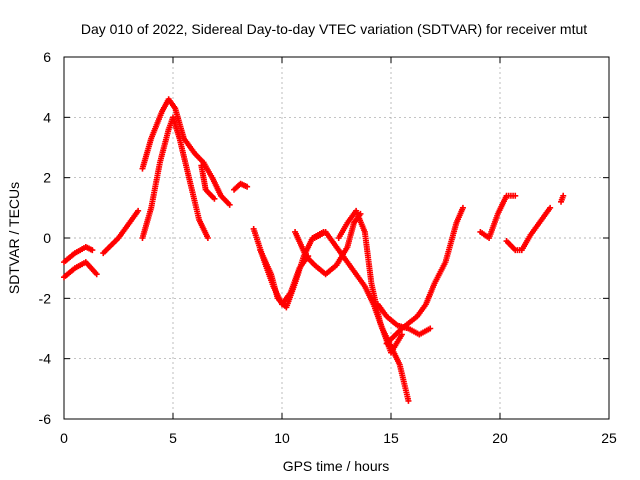 Image resolution: width=640 pixels, height=480 pixels. Describe the element at coordinates (282, 438) in the screenshot. I see `x-tick-label: 10` at that location.